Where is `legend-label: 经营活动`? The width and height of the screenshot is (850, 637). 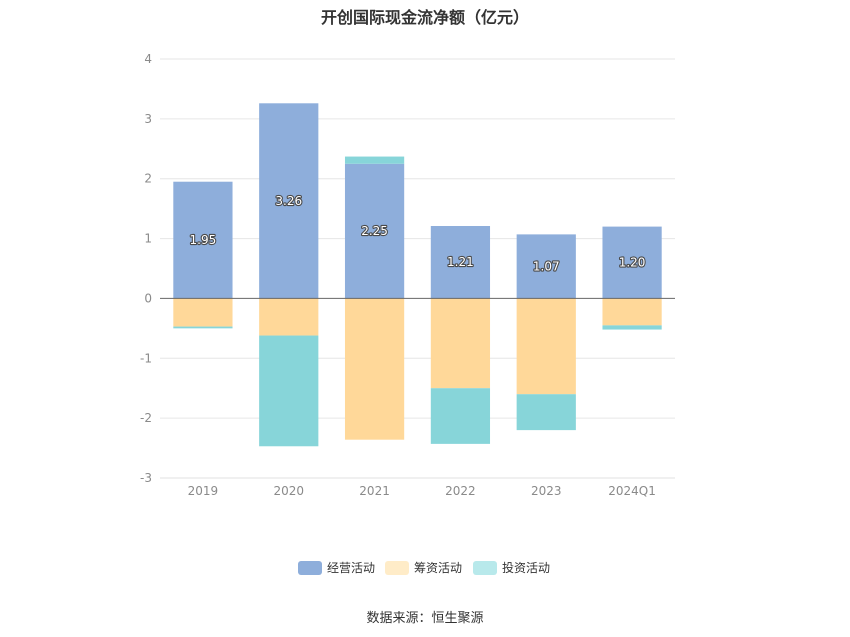
legend-label: 经营活动 is located at coordinates (351, 568).